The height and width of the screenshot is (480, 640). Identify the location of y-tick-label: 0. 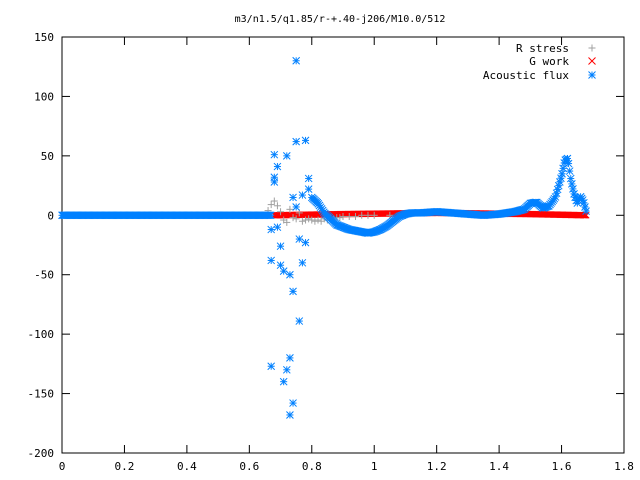
(50, 215).